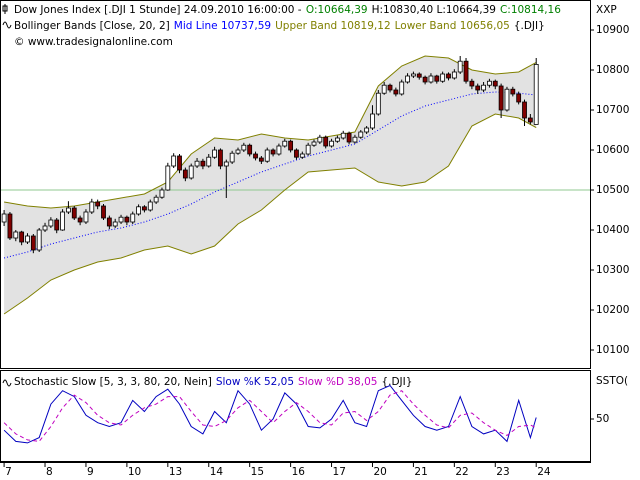  Describe the element at coordinates (90, 472) in the screenshot. I see `x-tick-label: 9` at that location.